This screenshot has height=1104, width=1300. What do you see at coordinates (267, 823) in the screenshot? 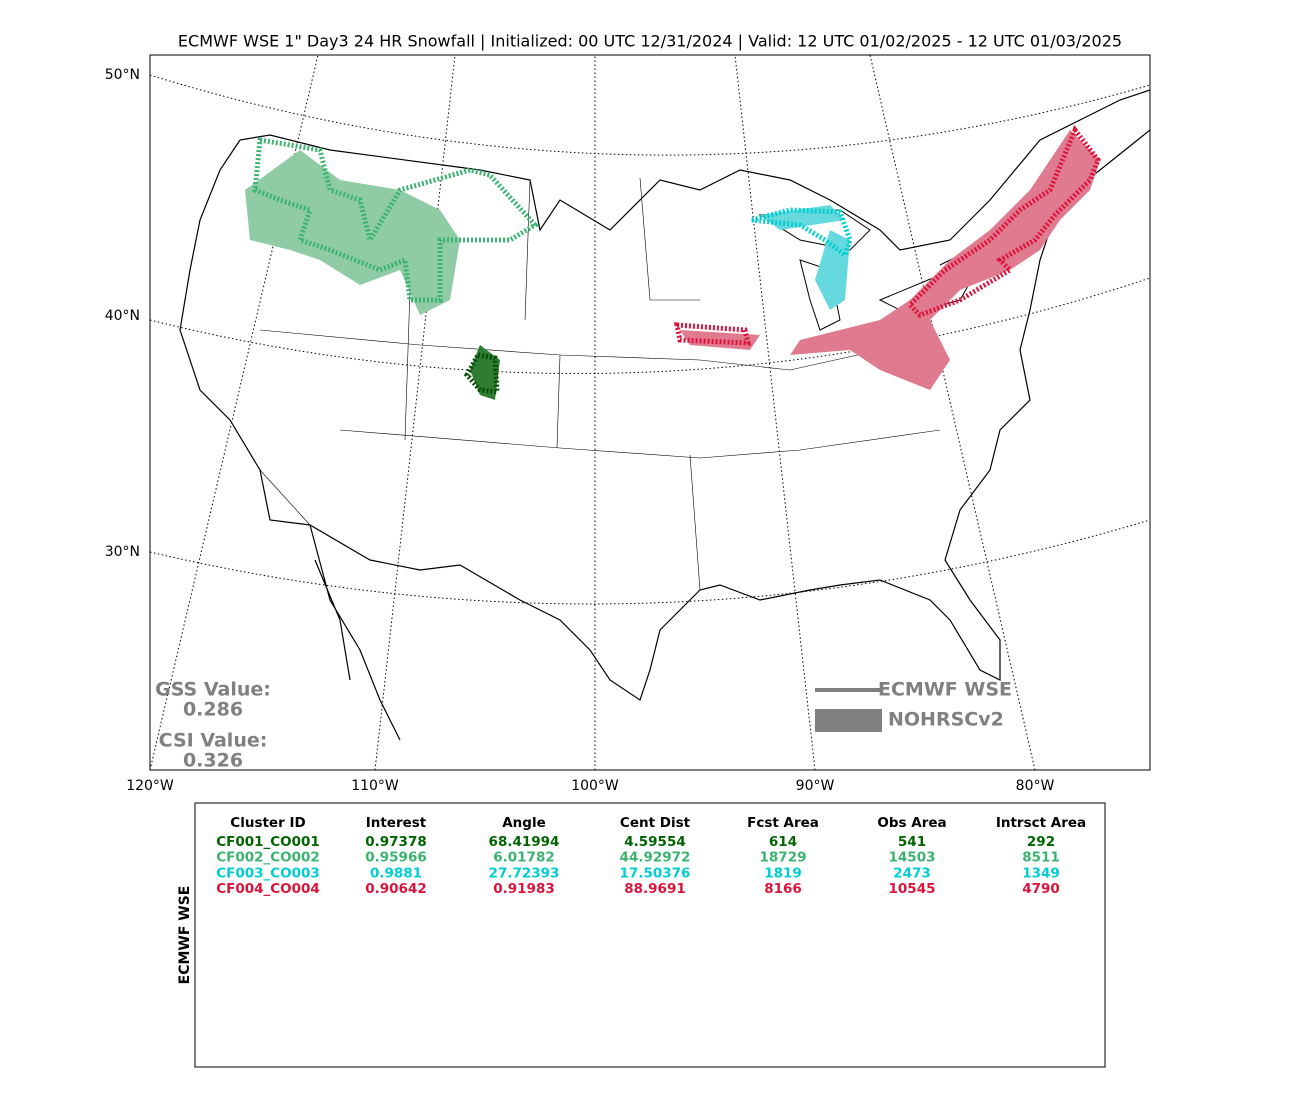
I see `header-cell: Cluster ID` at bounding box center [267, 823].